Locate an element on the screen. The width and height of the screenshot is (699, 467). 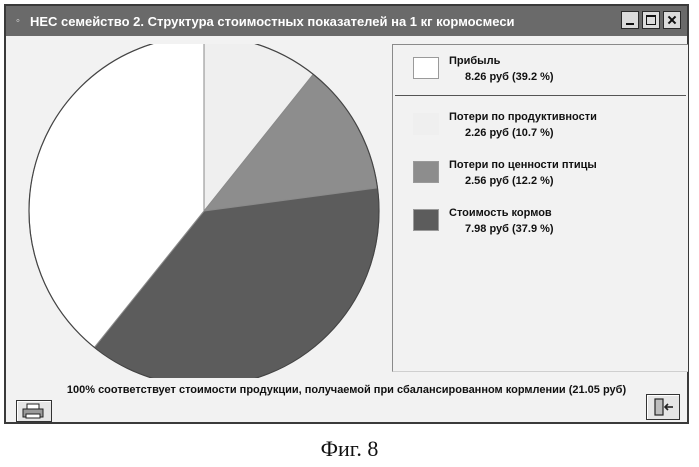
legend-item-profit: Прибыль 8.26 руб (39.2 %) is located at coordinates (540, 70).